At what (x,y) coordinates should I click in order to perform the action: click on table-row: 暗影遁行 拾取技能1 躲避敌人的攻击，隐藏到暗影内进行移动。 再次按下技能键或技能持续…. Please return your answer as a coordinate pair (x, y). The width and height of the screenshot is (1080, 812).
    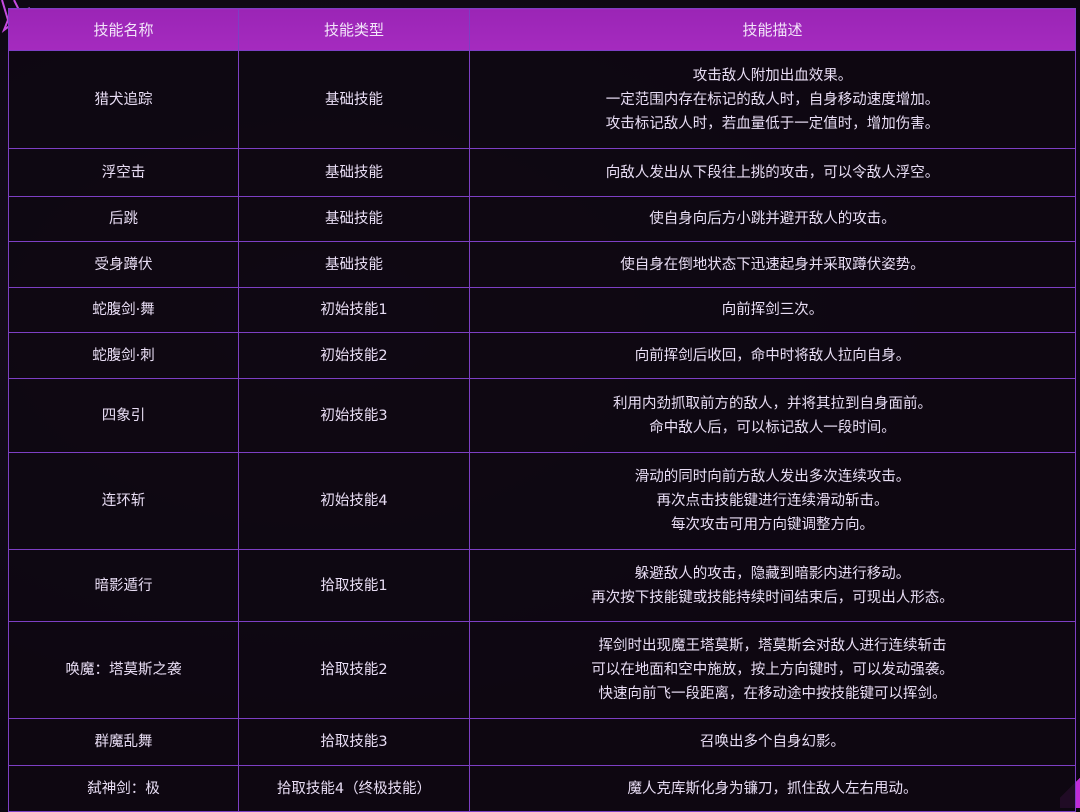
    Looking at the image, I should click on (542, 585).